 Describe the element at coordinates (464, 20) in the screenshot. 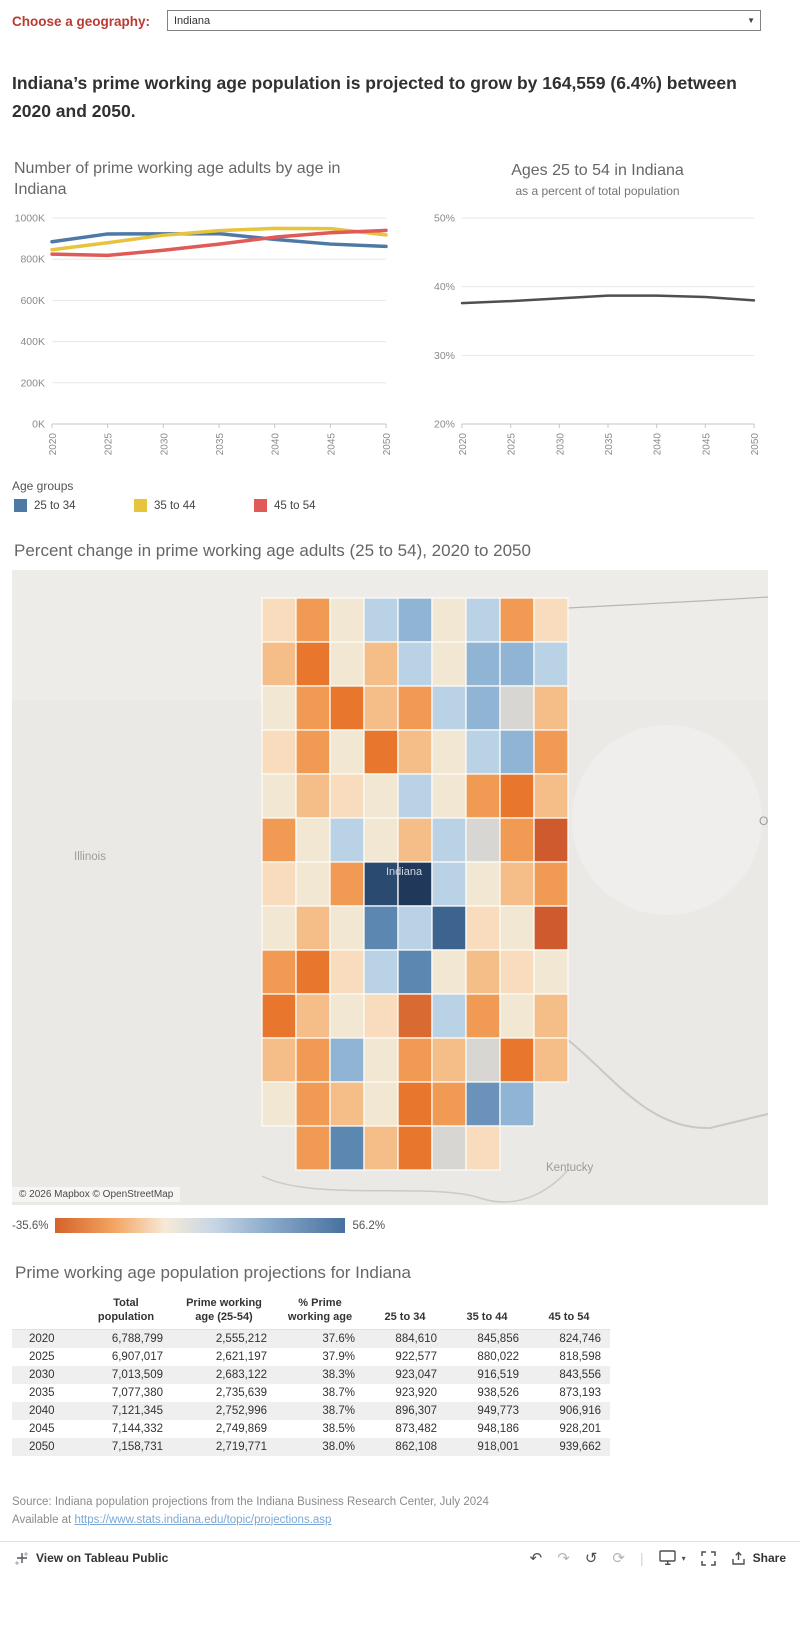

I see `geography-dropdown: Indiana ▼` at that location.